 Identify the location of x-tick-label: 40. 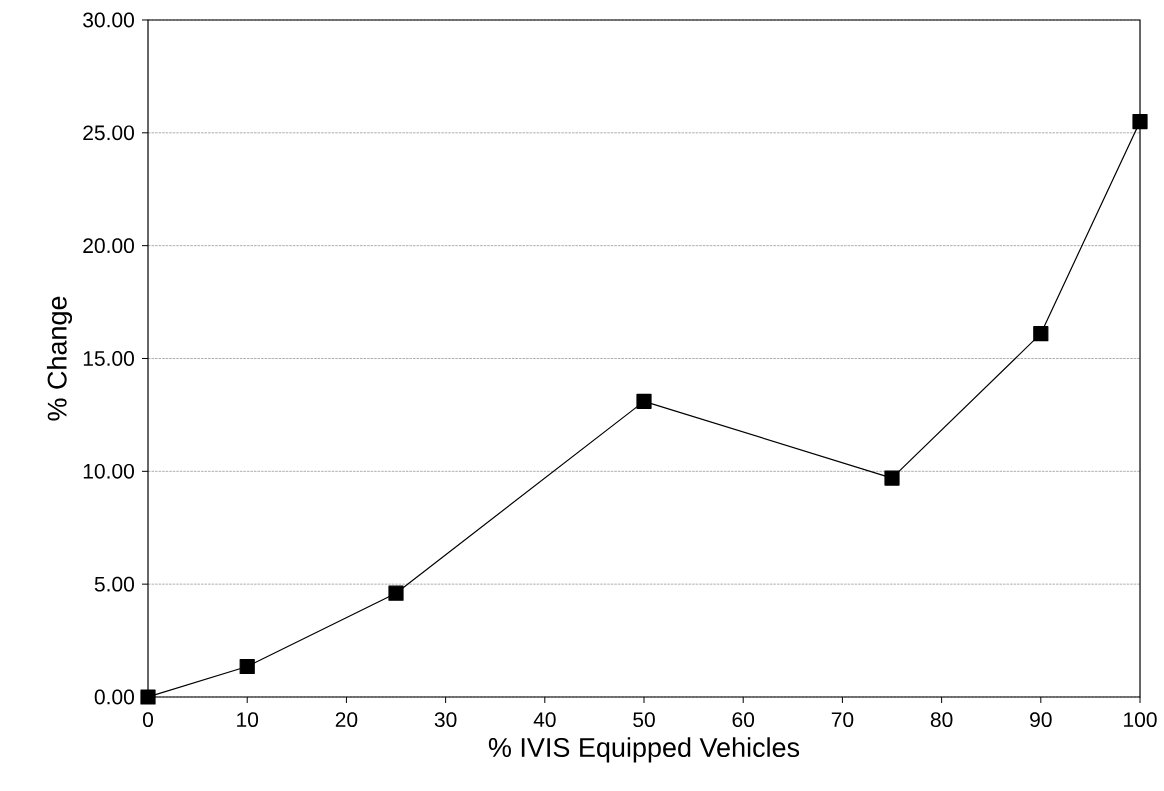
(544, 720).